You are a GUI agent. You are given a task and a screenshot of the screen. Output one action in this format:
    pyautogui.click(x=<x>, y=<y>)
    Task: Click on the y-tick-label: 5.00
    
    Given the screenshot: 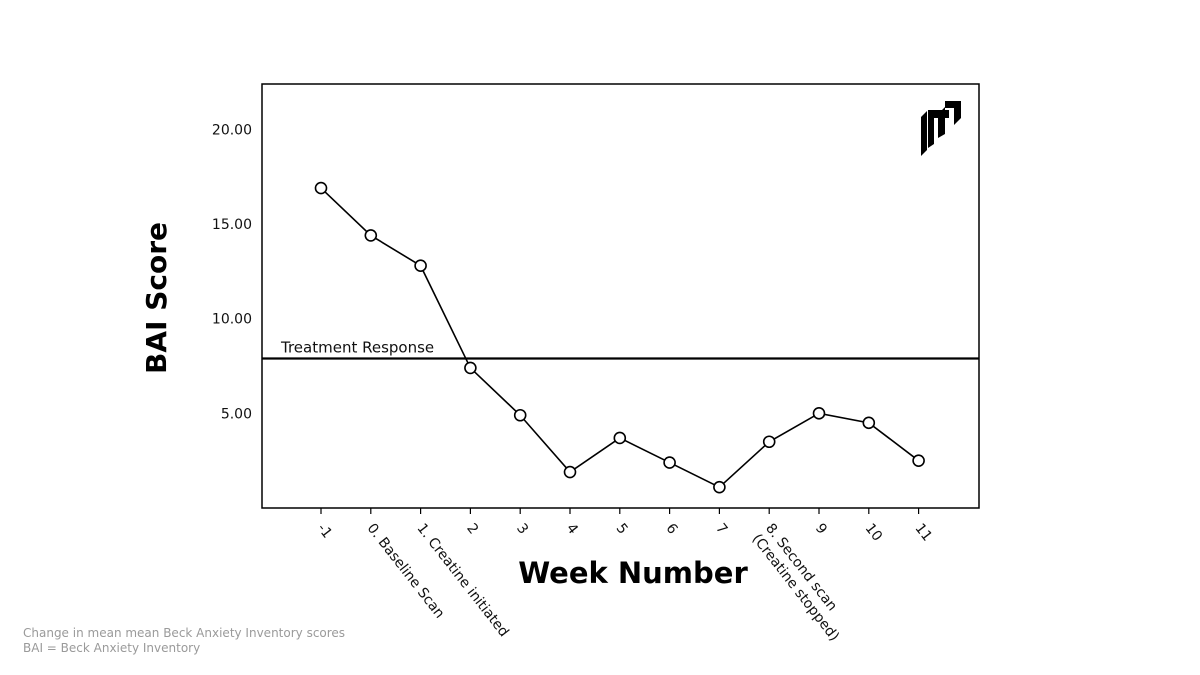 What is the action you would take?
    pyautogui.click(x=236, y=414)
    